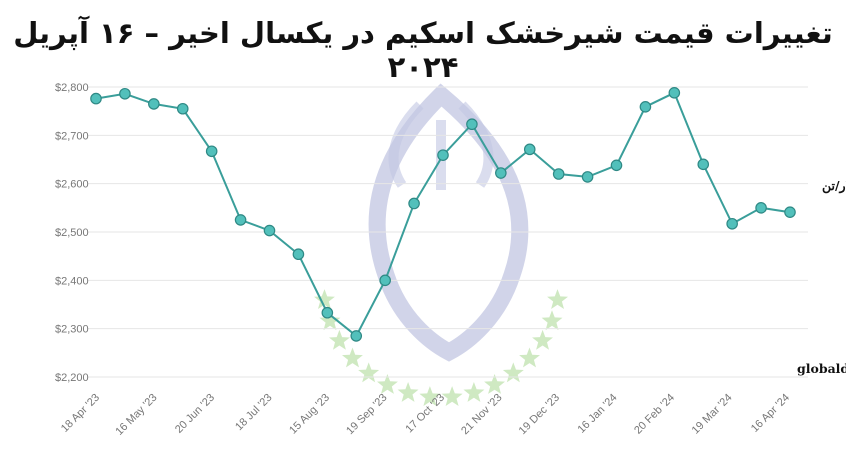 Image resolution: width=846 pixels, height=475 pixels. What do you see at coordinates (539, 414) in the screenshot?
I see `x-tick-label: 19 Dec '23` at bounding box center [539, 414].